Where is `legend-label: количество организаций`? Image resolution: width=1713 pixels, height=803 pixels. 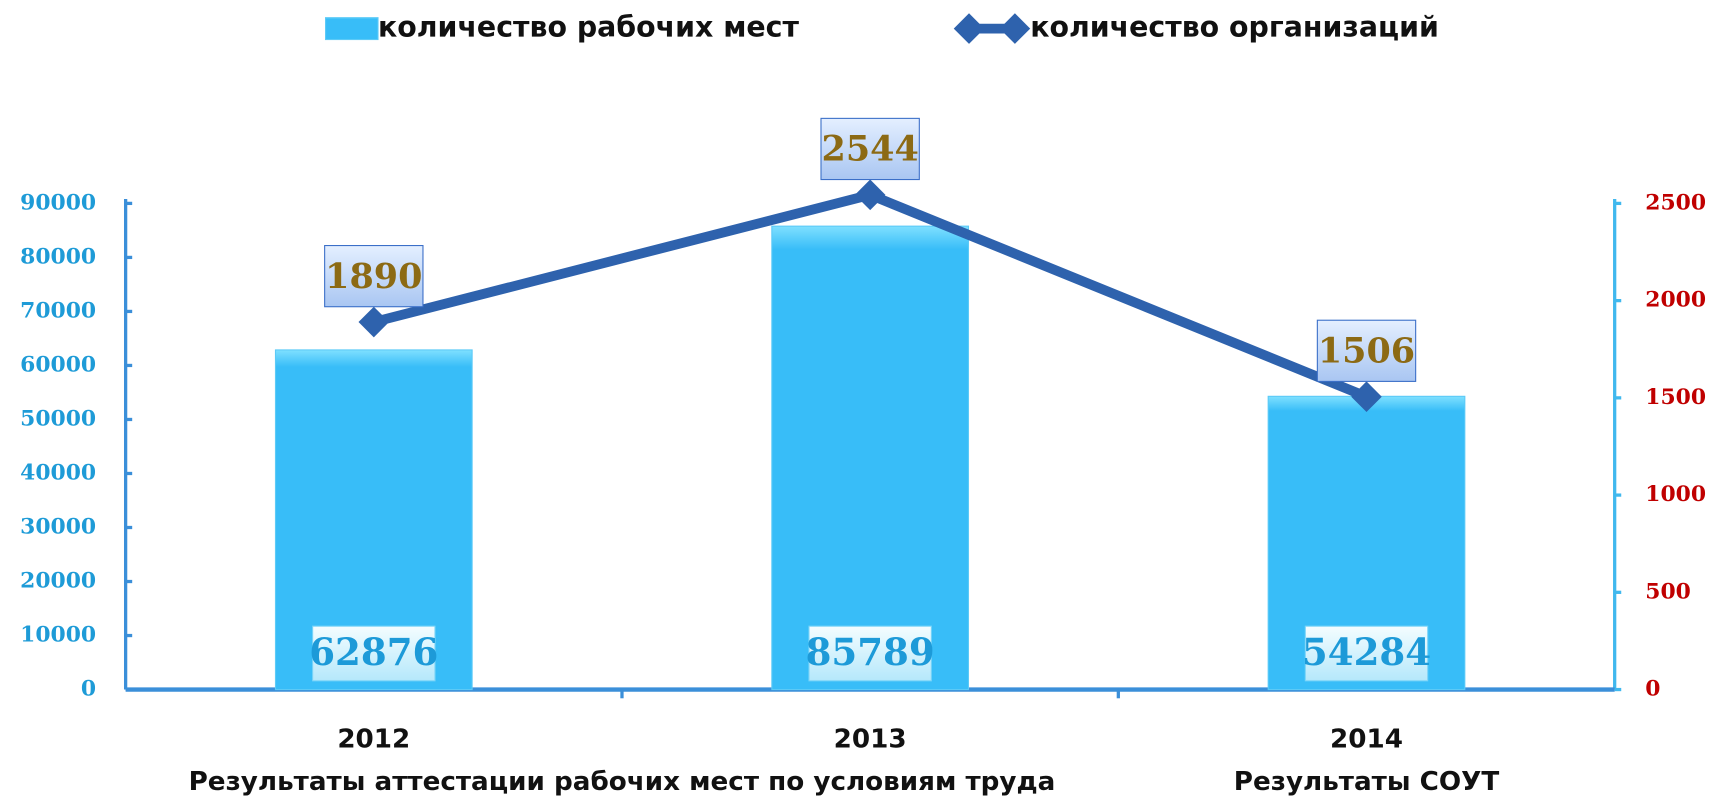
legend-label: количество организаций is located at coordinates (1234, 27).